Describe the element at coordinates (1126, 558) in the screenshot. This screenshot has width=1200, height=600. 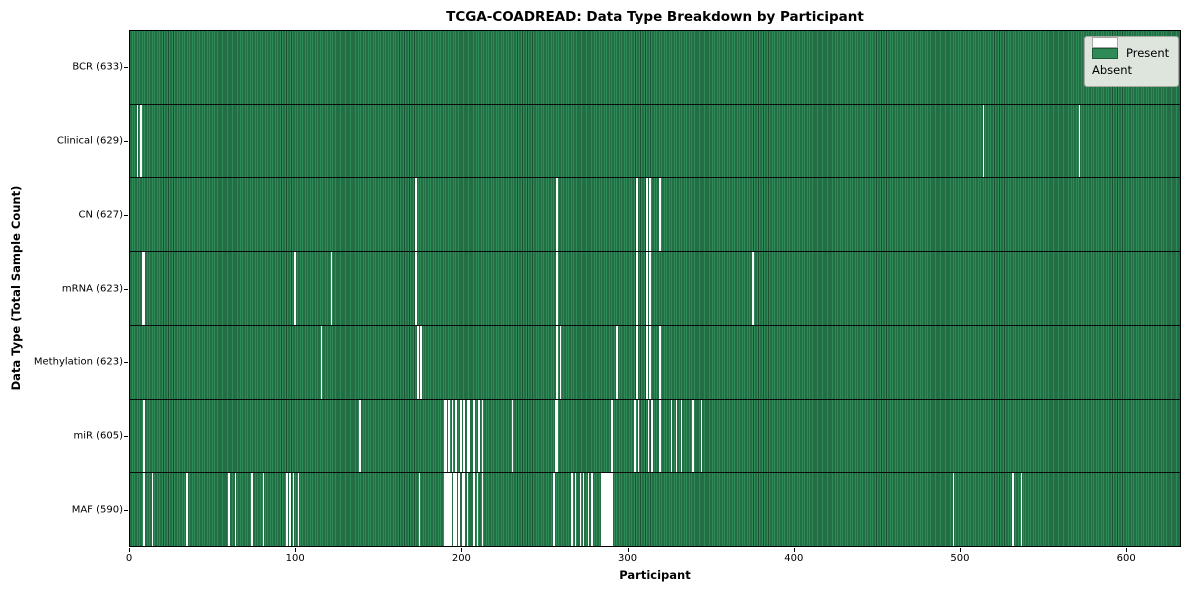
I see `xtick-label: 600` at that location.